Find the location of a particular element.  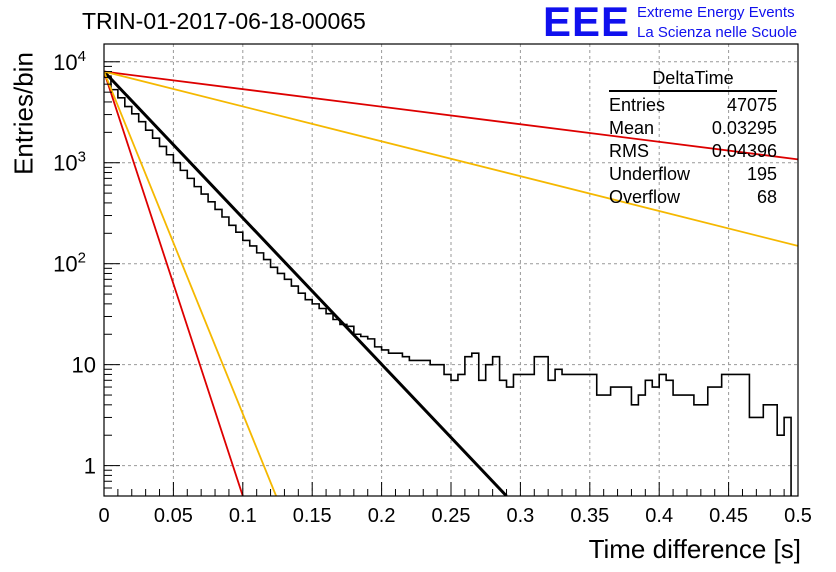

x-tick-label: 0.2 is located at coordinates (382, 516).